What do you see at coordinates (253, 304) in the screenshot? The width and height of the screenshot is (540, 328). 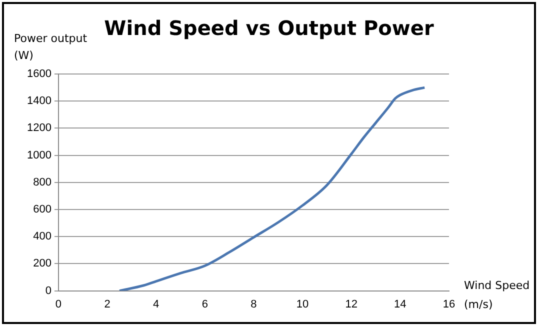 I see `x-tick-label: 8` at bounding box center [253, 304].